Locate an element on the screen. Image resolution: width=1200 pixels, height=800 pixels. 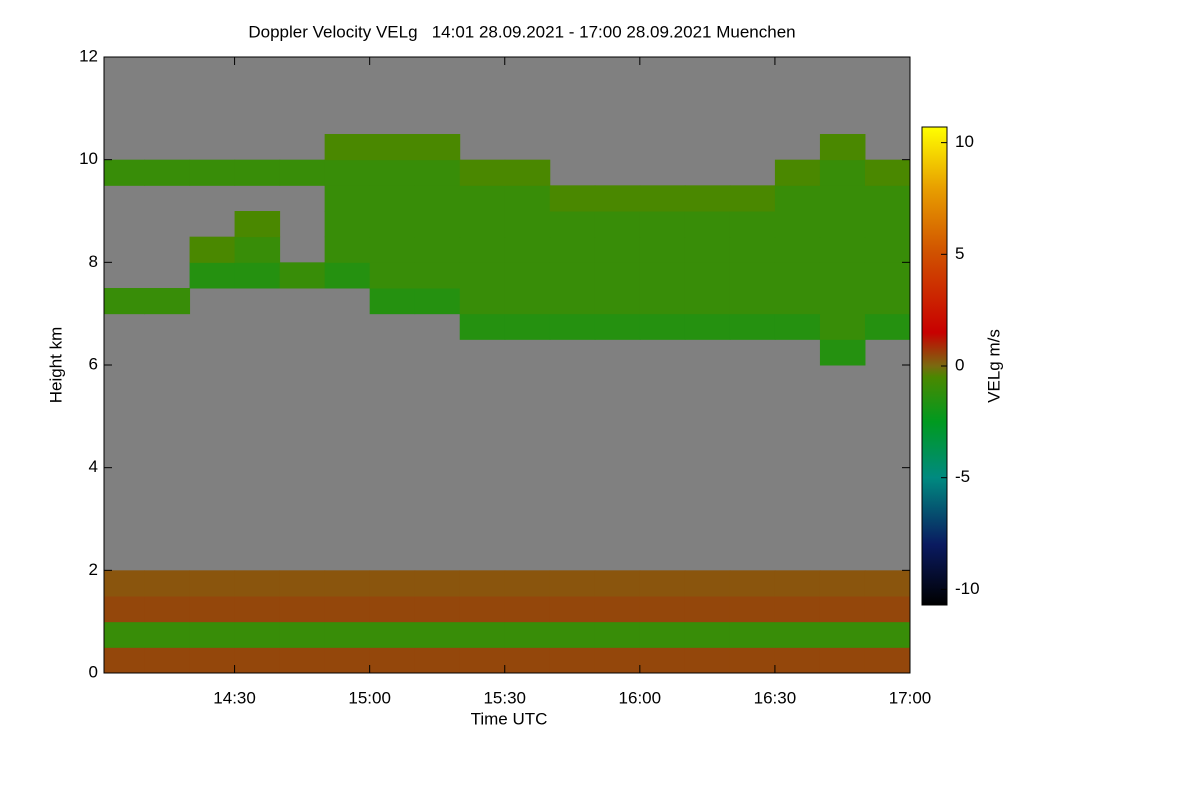
y-tick-label: 2 is located at coordinates (93, 569).